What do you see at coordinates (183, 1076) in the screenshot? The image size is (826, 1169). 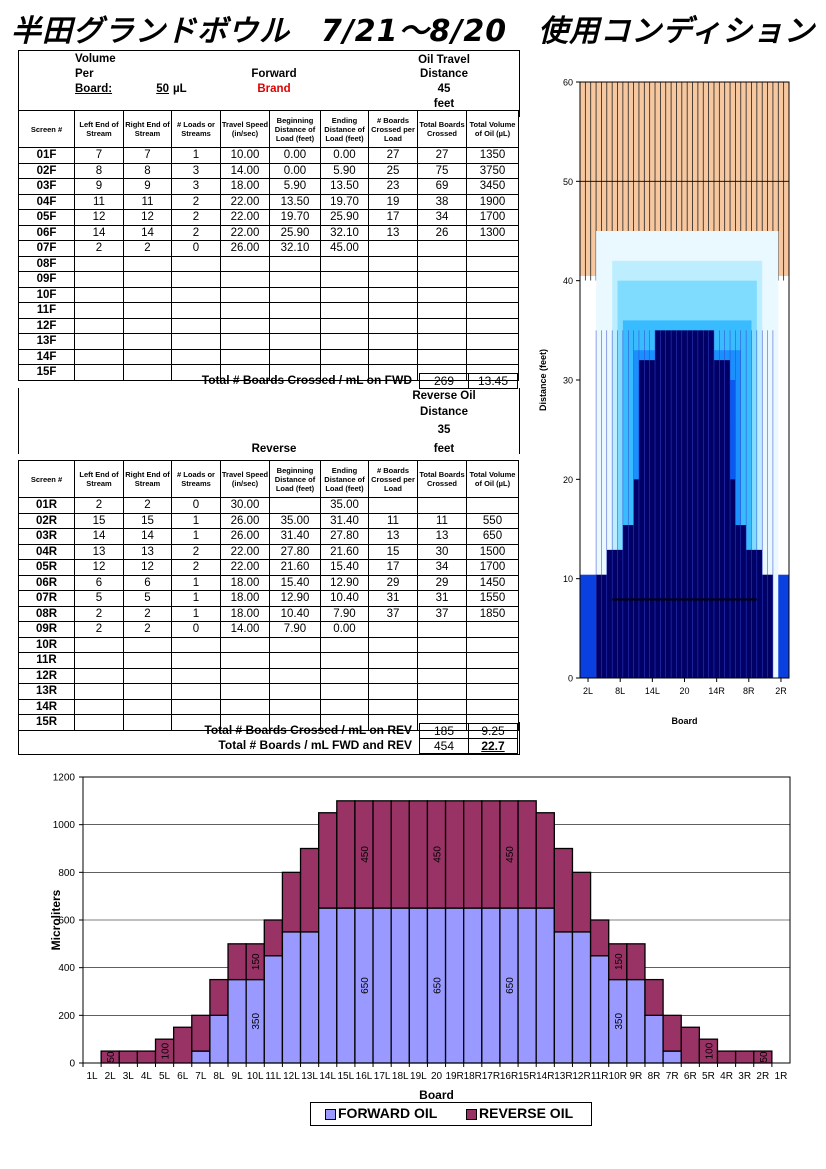 I see `x-tick-label: 6L` at bounding box center [183, 1076].